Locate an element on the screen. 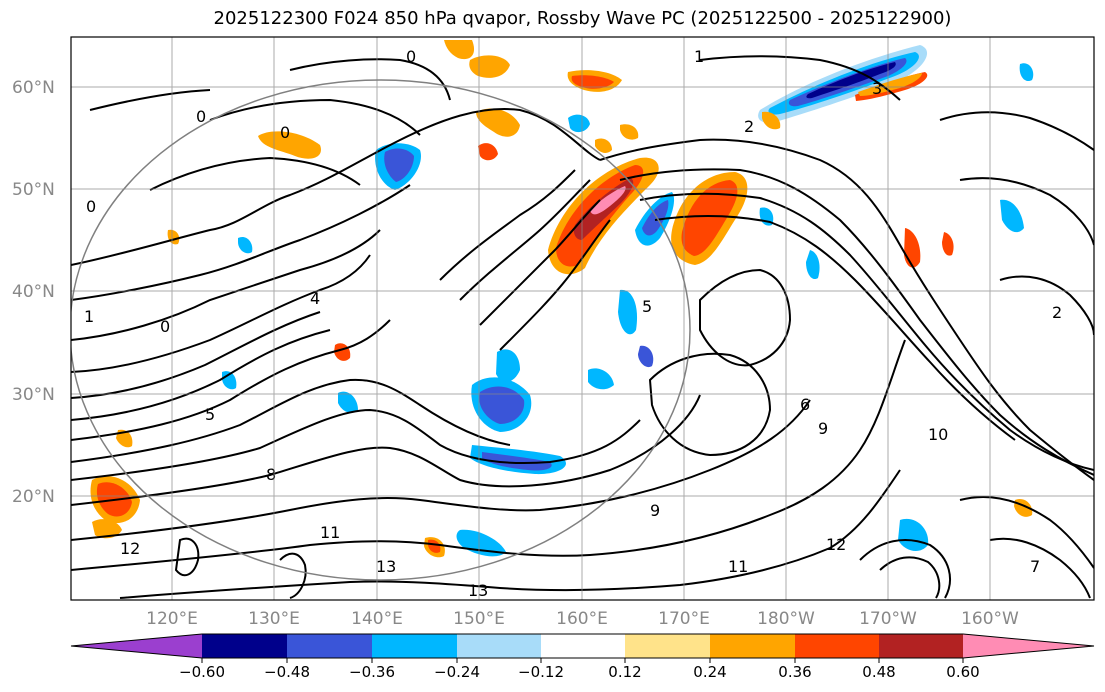 This screenshot has width=1105, height=692. lon-label: 150°E is located at coordinates (479, 619).